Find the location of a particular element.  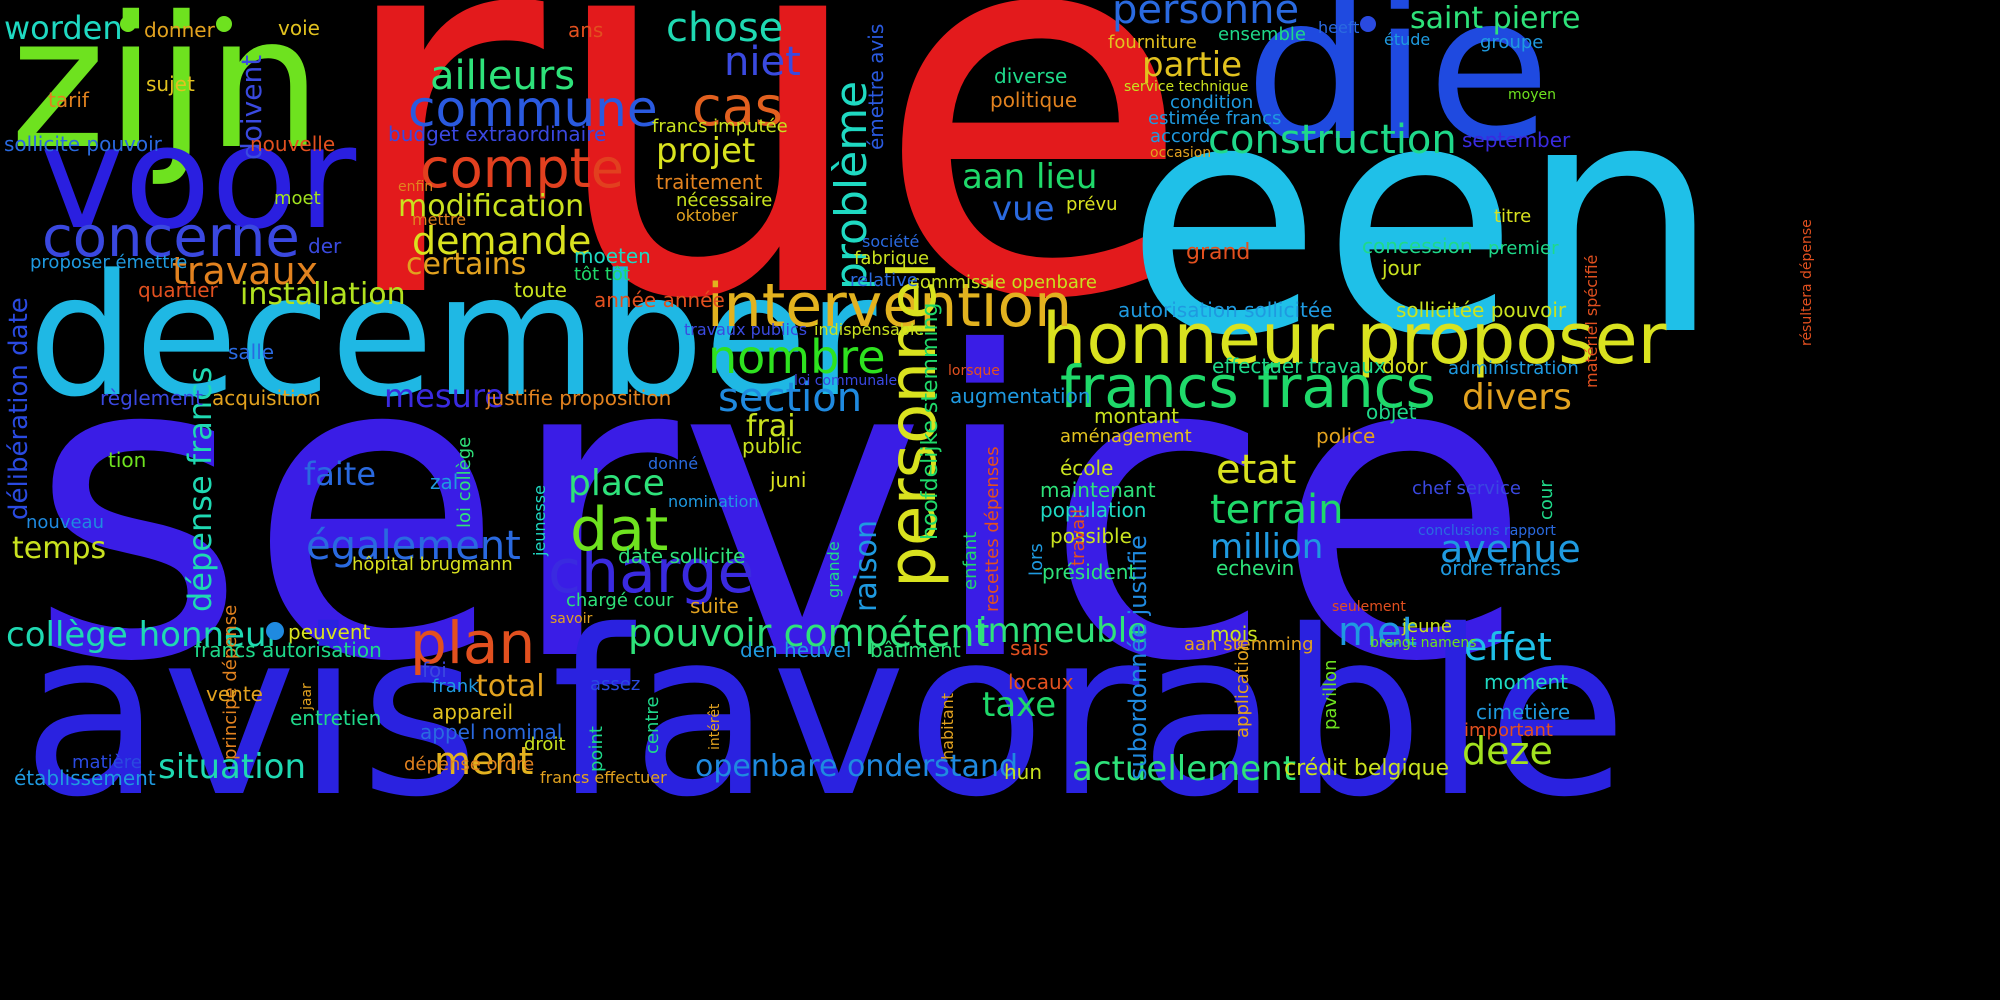

word-heeft: heeft is located at coordinates (1339, 27).